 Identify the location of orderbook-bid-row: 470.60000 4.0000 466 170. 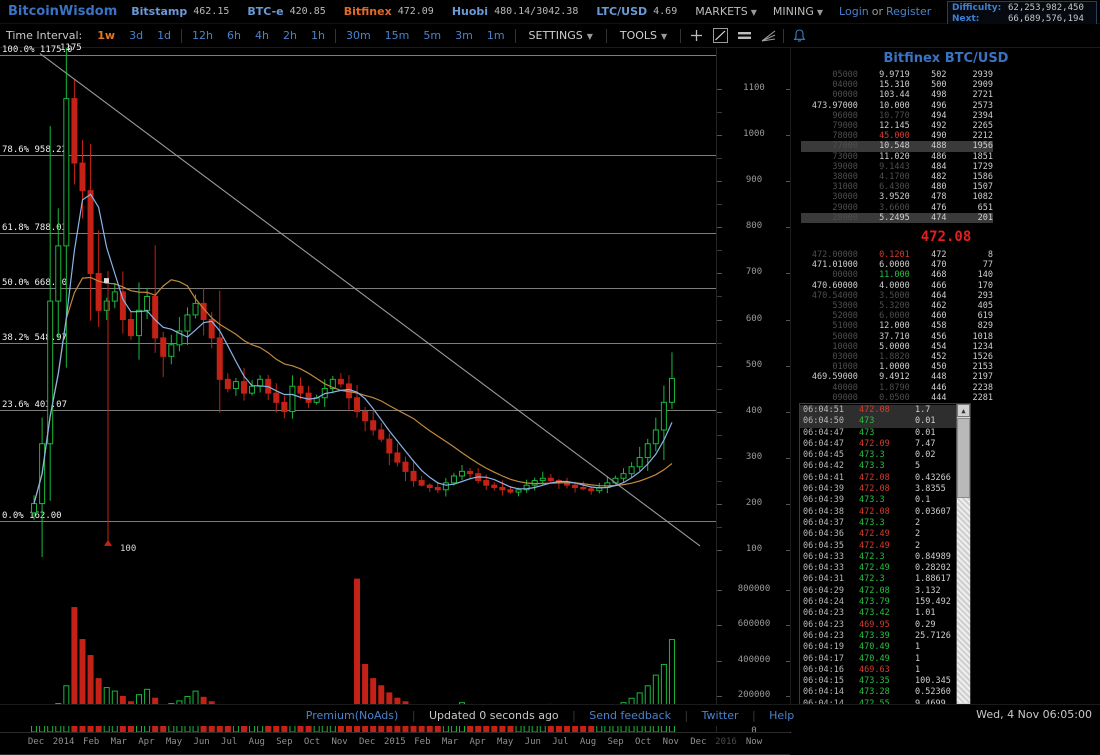
(897, 286).